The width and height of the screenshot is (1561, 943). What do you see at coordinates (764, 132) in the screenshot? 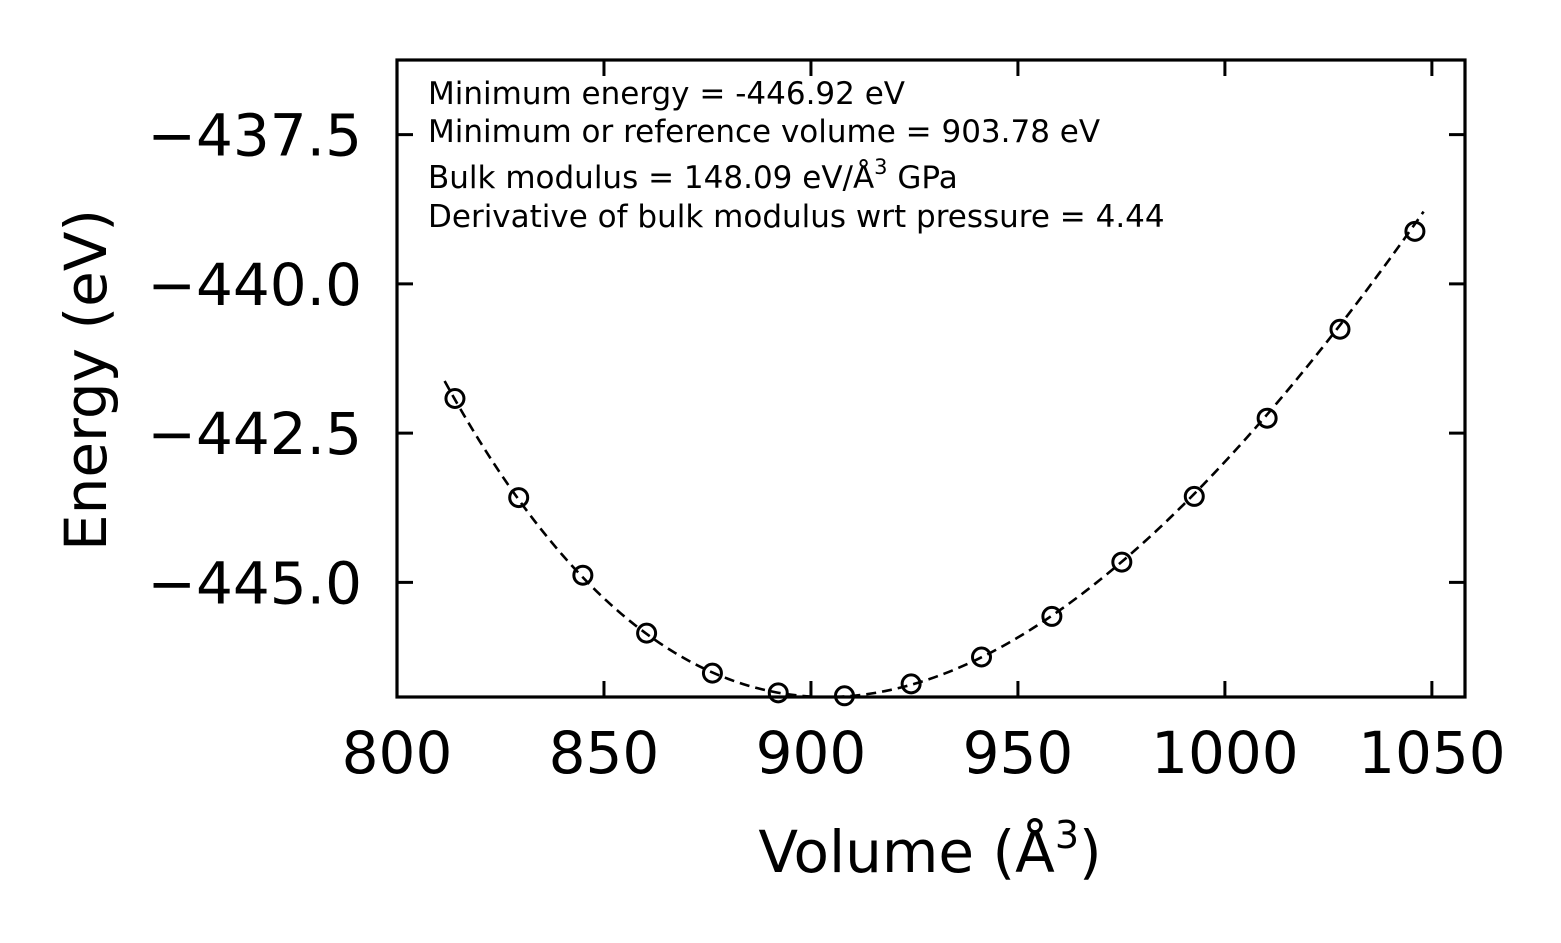
I see `annotation-ref-volume: Minimum or reference volume = 903.78 eV` at bounding box center [764, 132].